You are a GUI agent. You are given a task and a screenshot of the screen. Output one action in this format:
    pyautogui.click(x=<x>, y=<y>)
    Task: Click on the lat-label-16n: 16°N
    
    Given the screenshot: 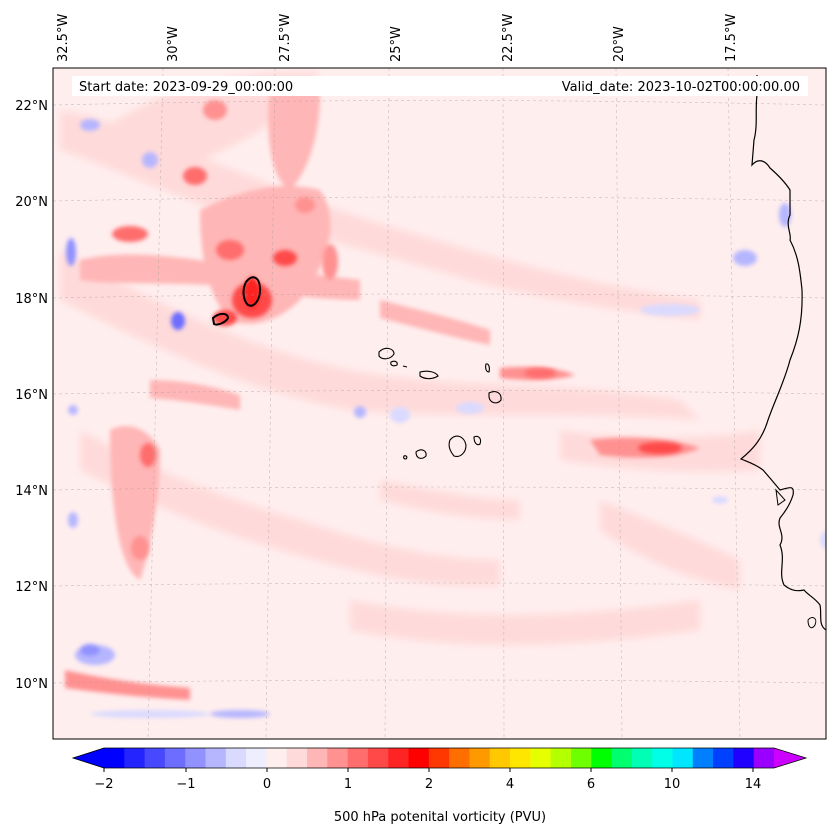 What is the action you would take?
    pyautogui.click(x=31, y=395)
    